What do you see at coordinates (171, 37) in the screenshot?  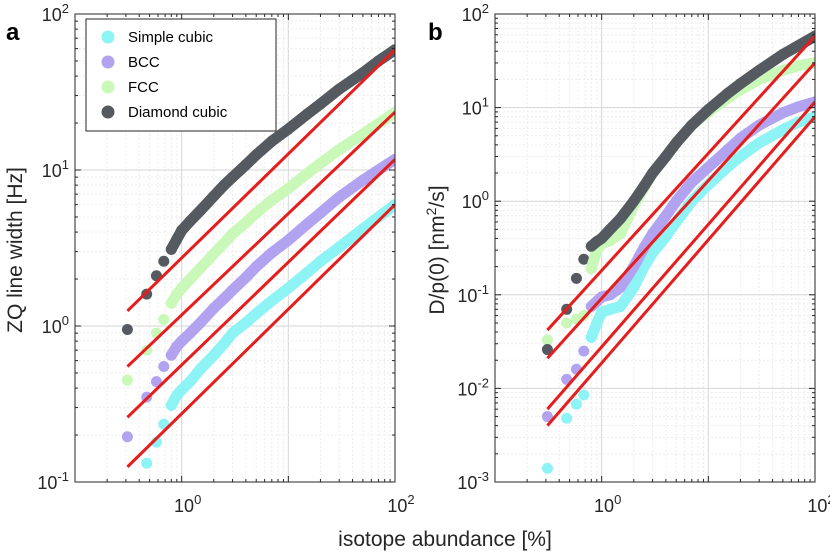 I see `legend-label: Simple cubic` at bounding box center [171, 37].